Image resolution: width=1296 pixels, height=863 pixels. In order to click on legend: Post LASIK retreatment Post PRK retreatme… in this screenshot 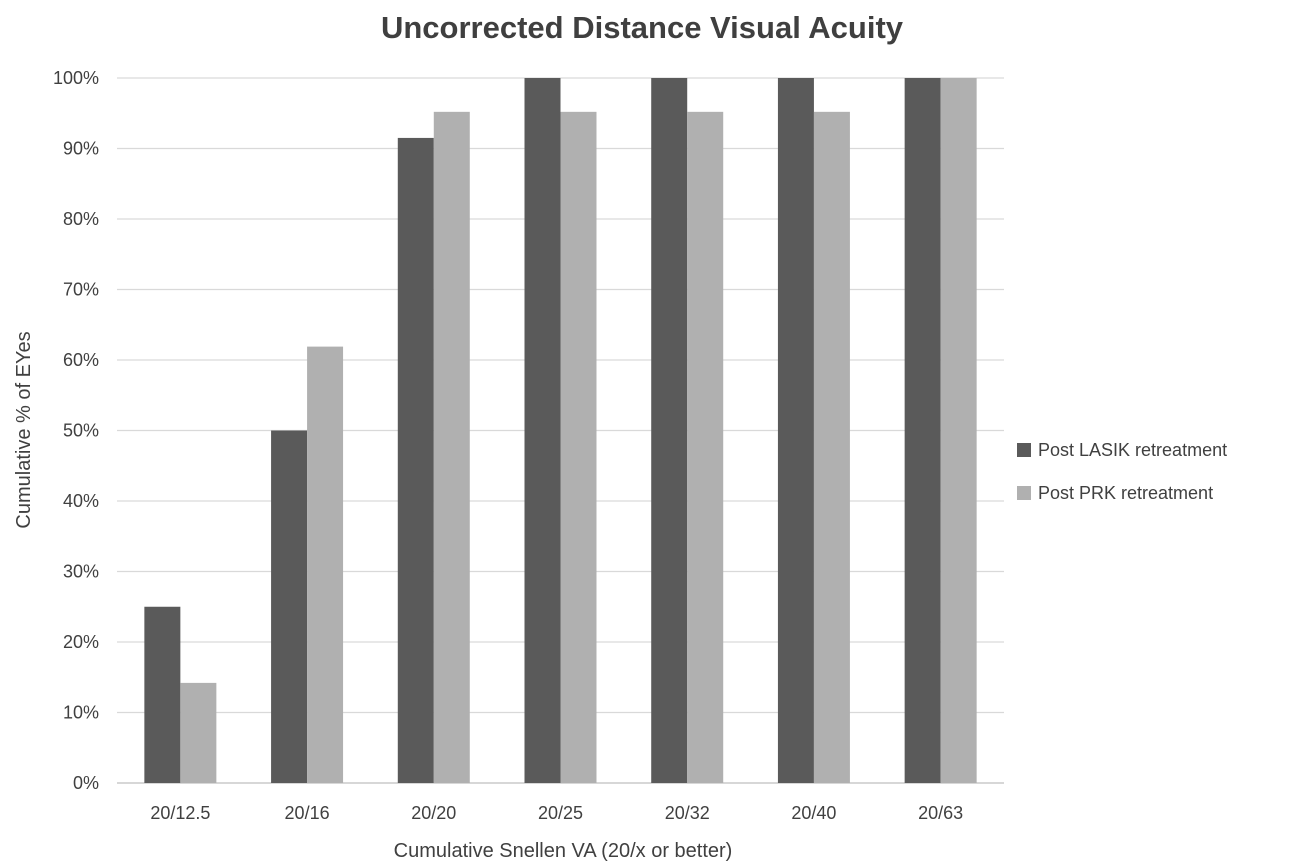, I will do `click(1122, 471)`.